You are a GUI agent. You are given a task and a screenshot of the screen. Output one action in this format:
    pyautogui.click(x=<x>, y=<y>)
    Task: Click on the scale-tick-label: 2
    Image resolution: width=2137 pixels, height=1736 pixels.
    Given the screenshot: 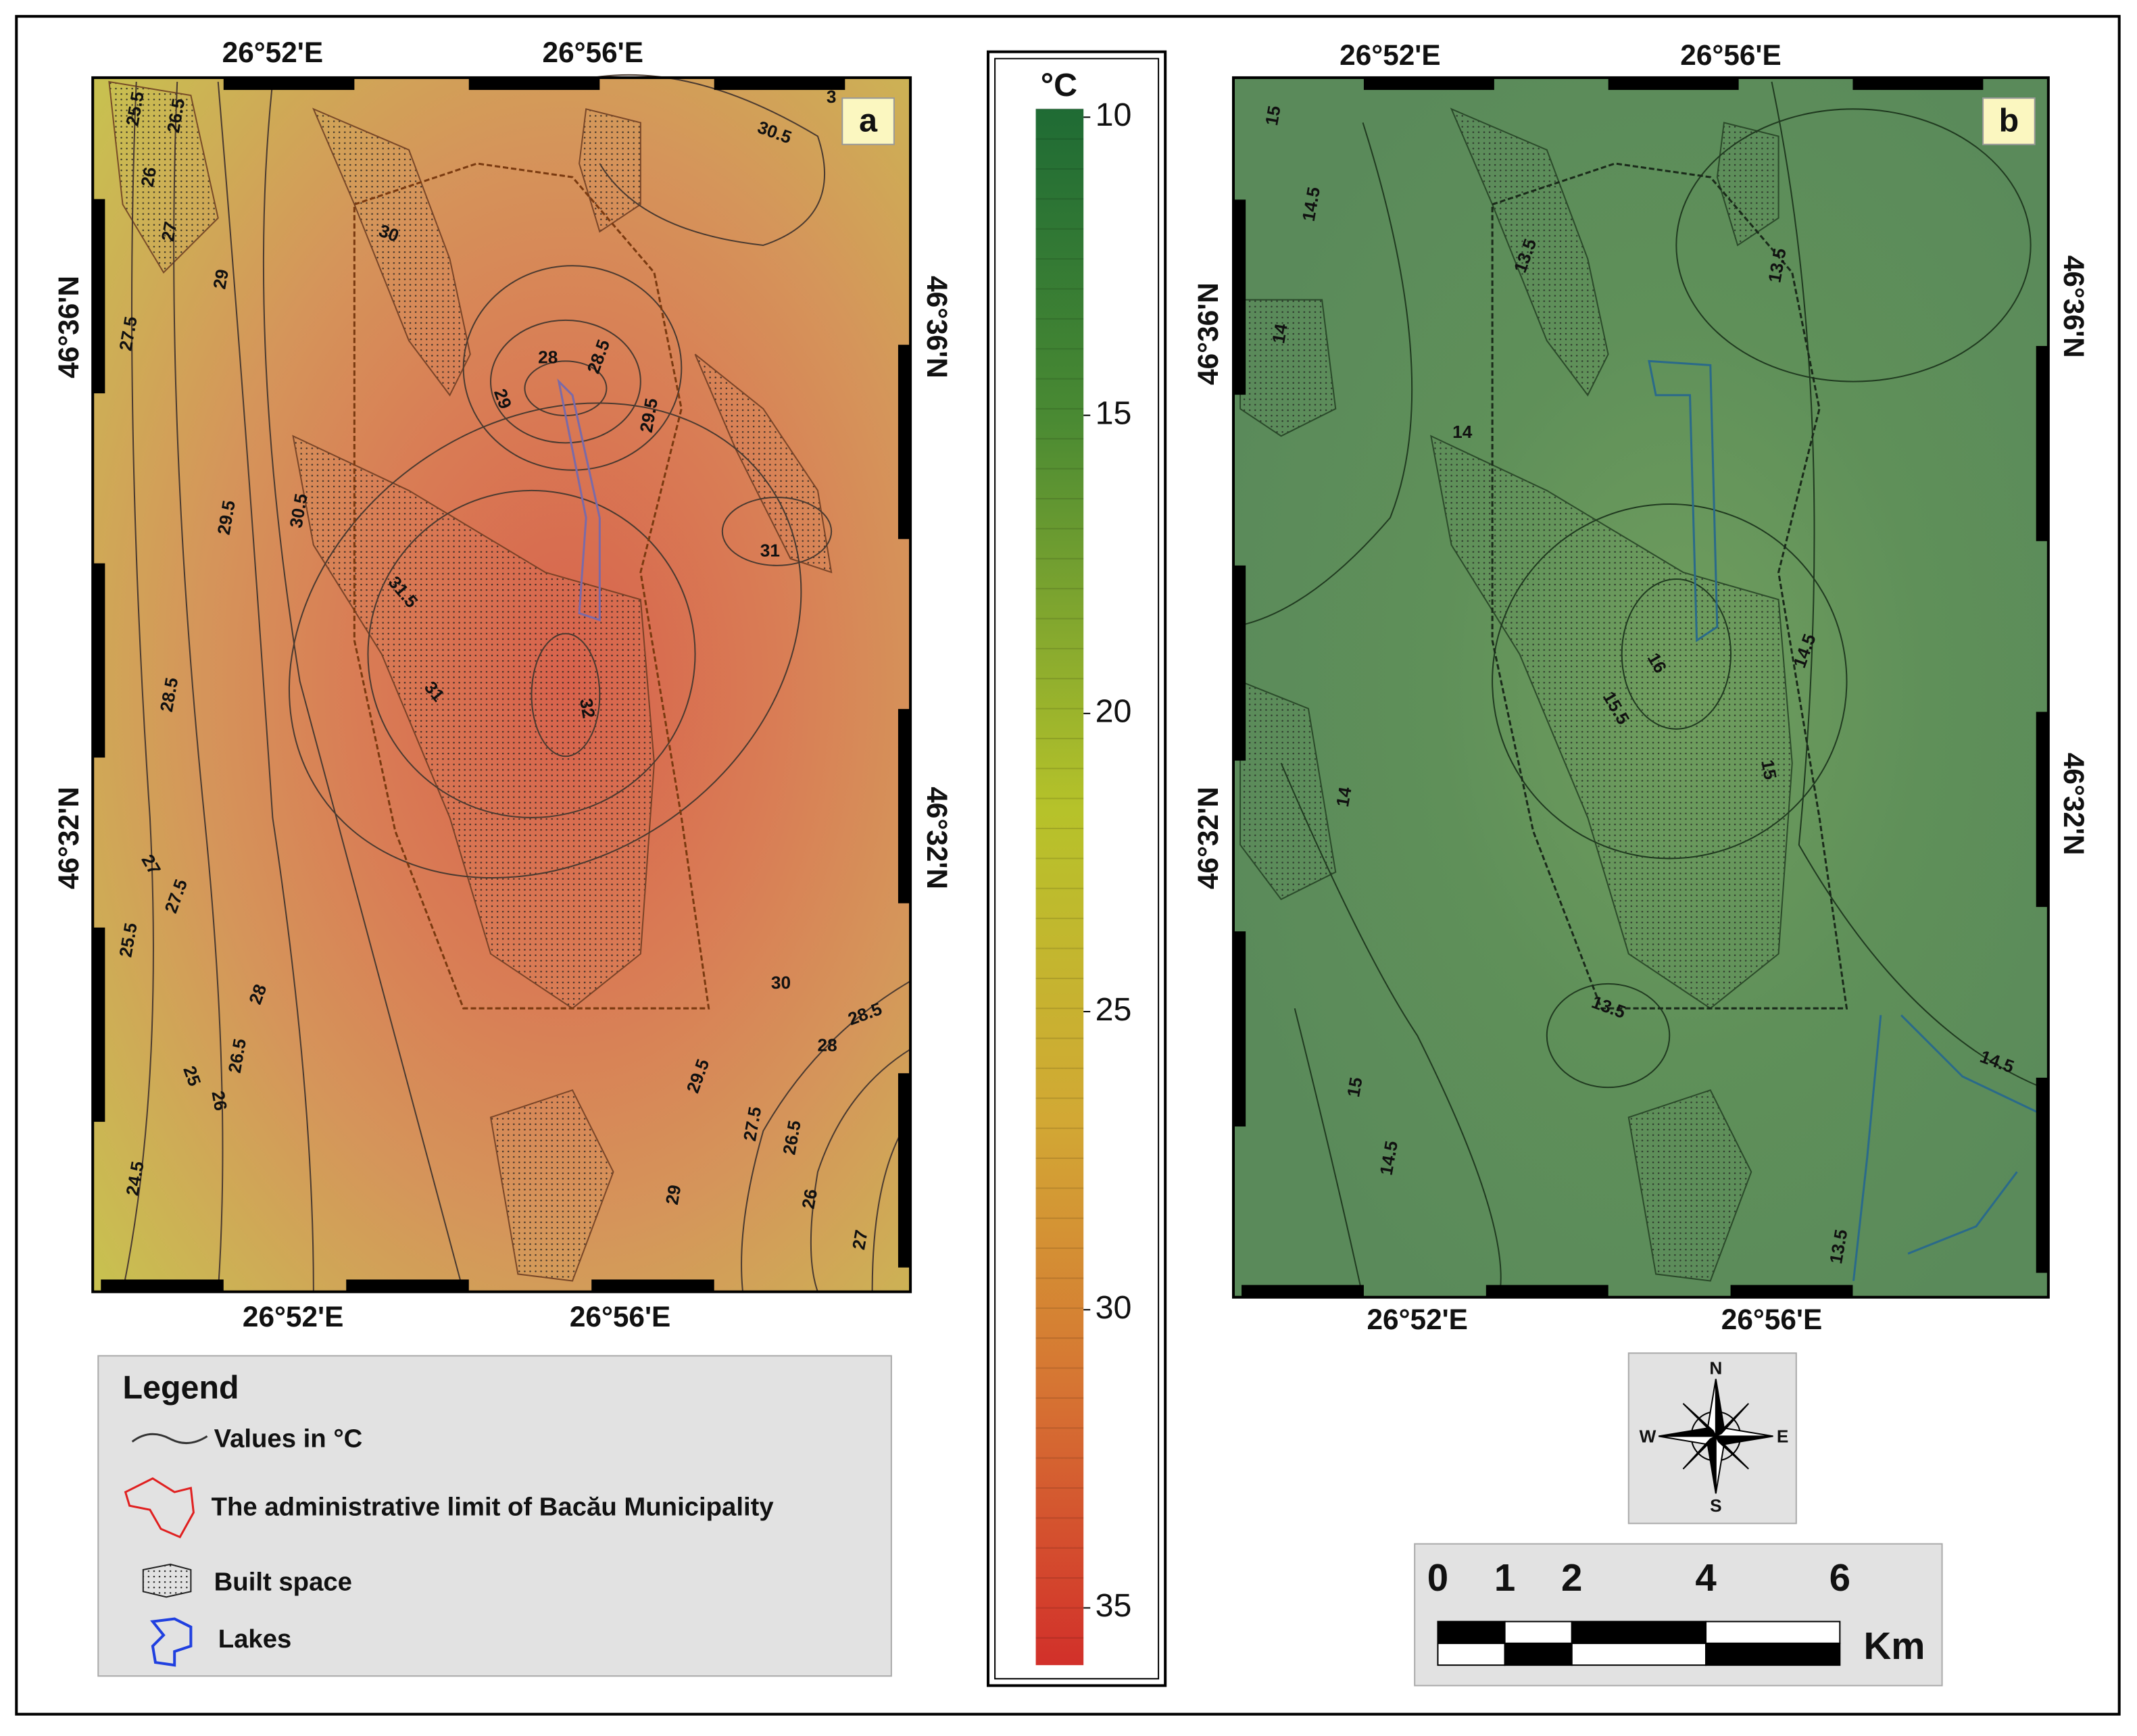 What is the action you would take?
    pyautogui.click(x=1571, y=1577)
    